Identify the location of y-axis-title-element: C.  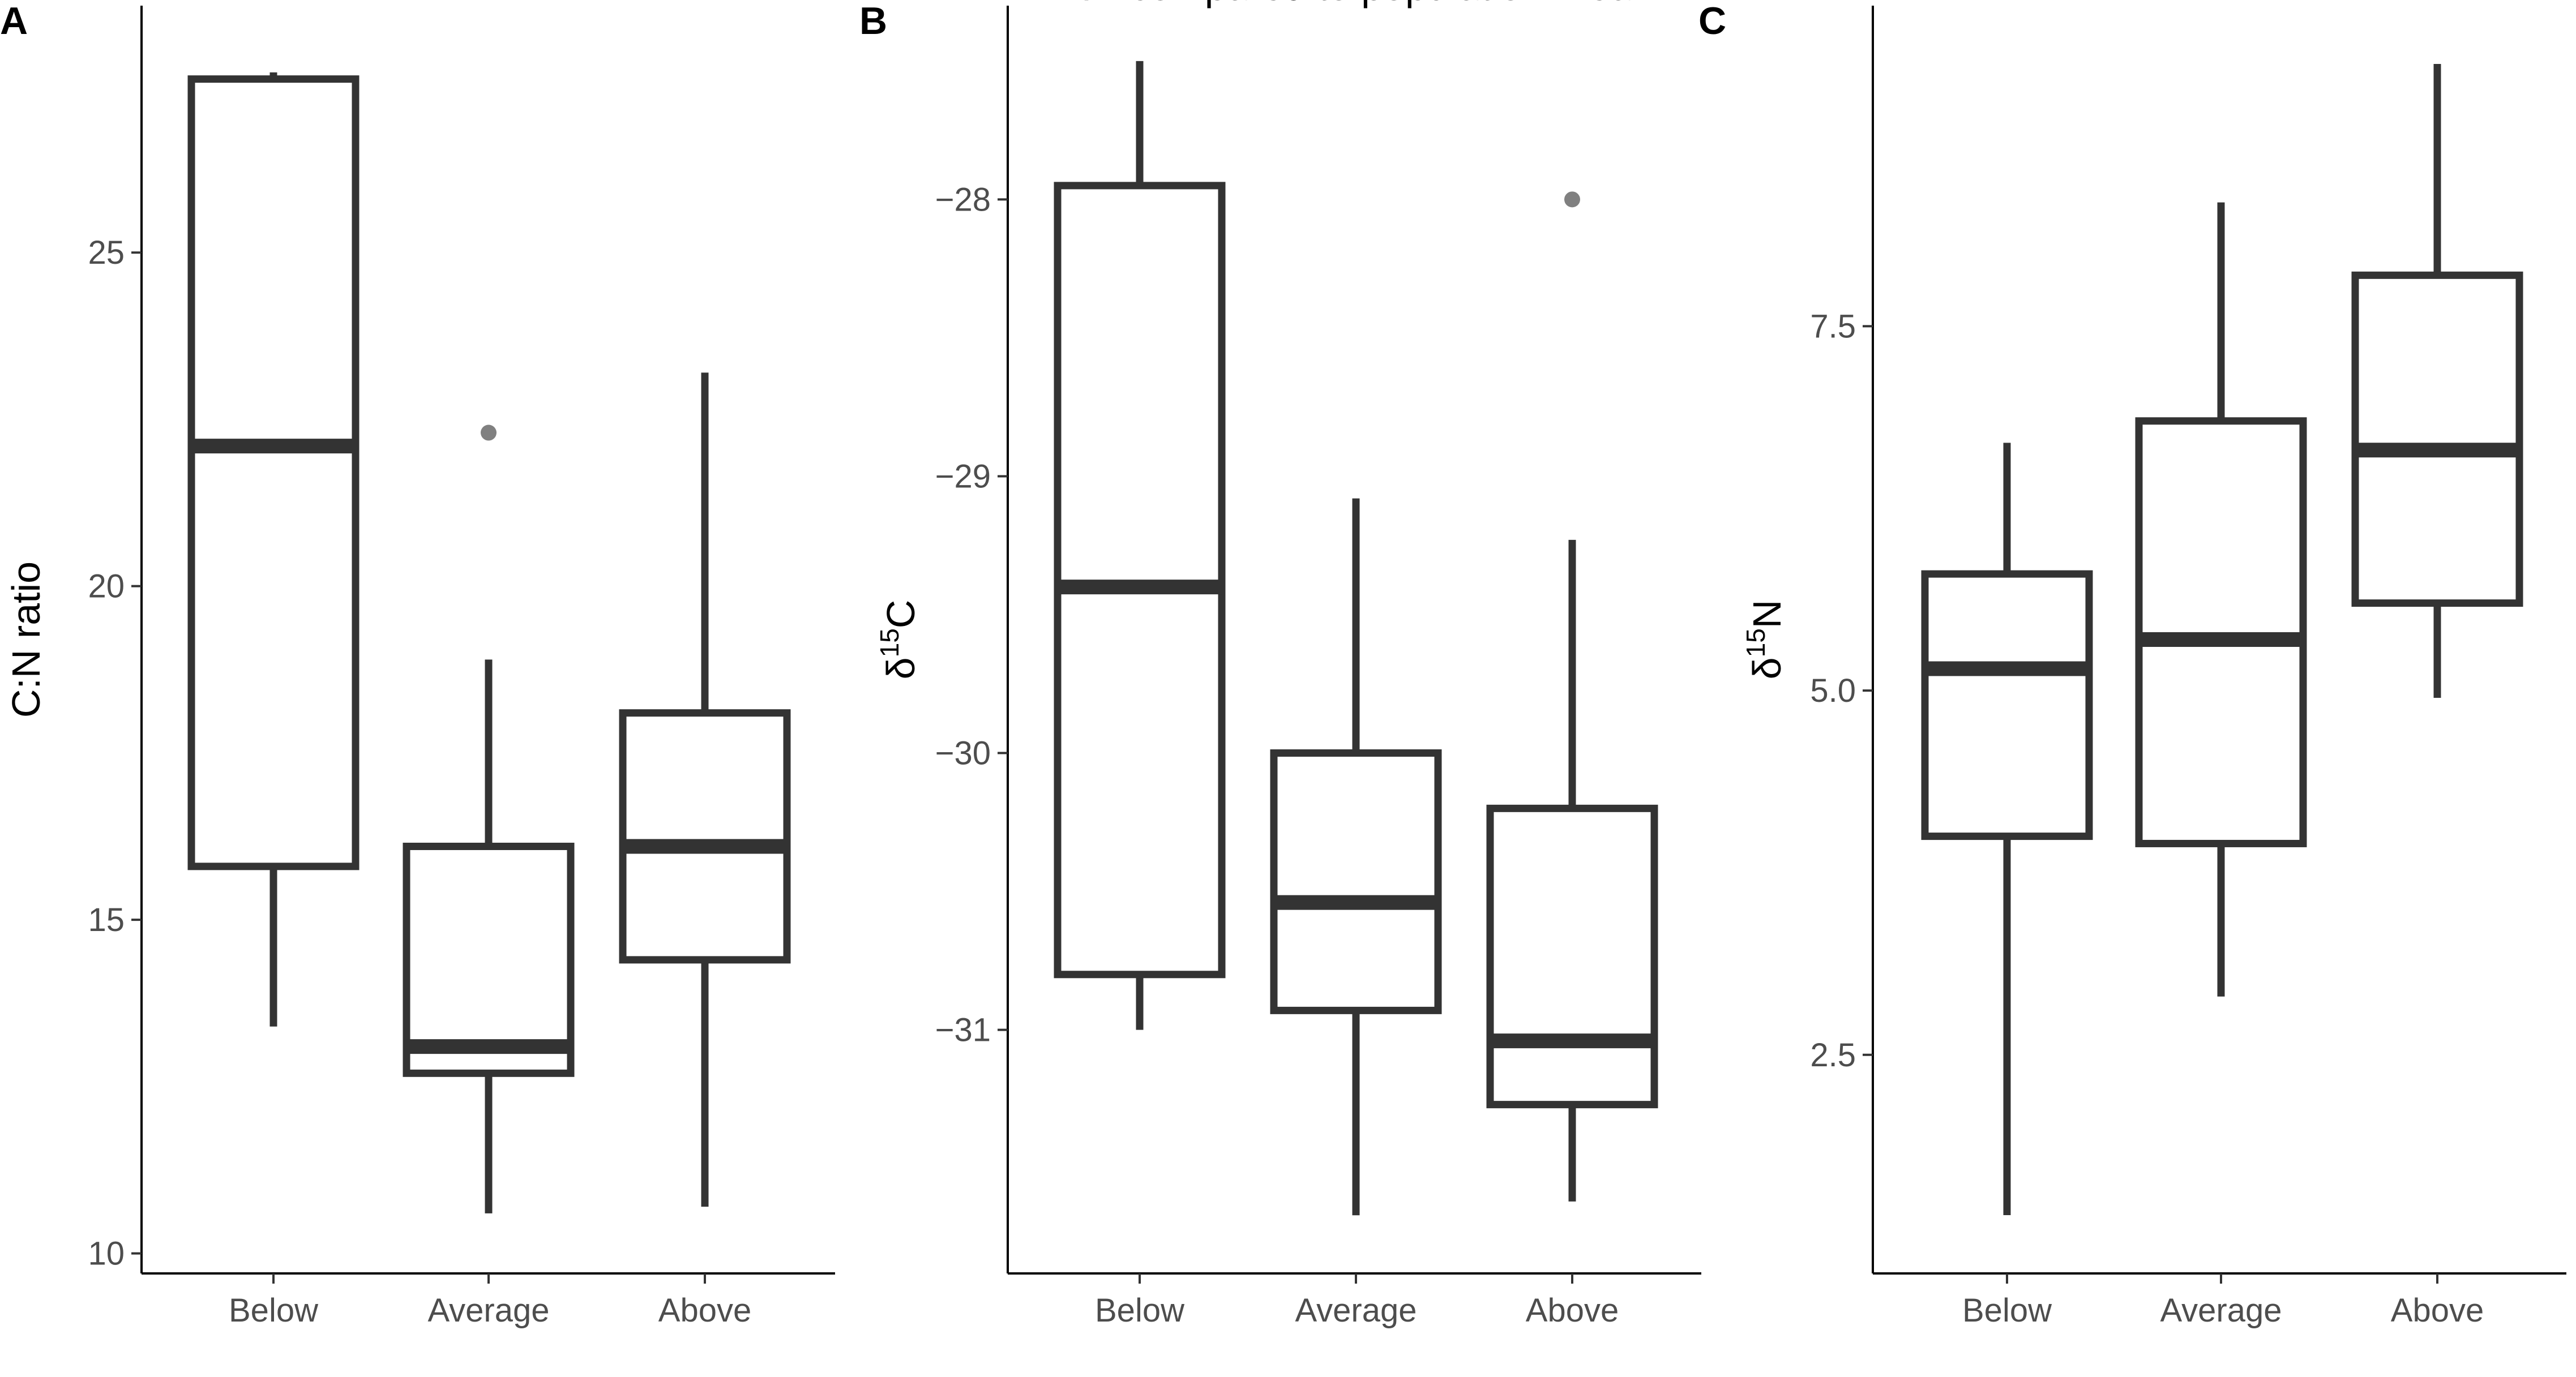
(901, 614).